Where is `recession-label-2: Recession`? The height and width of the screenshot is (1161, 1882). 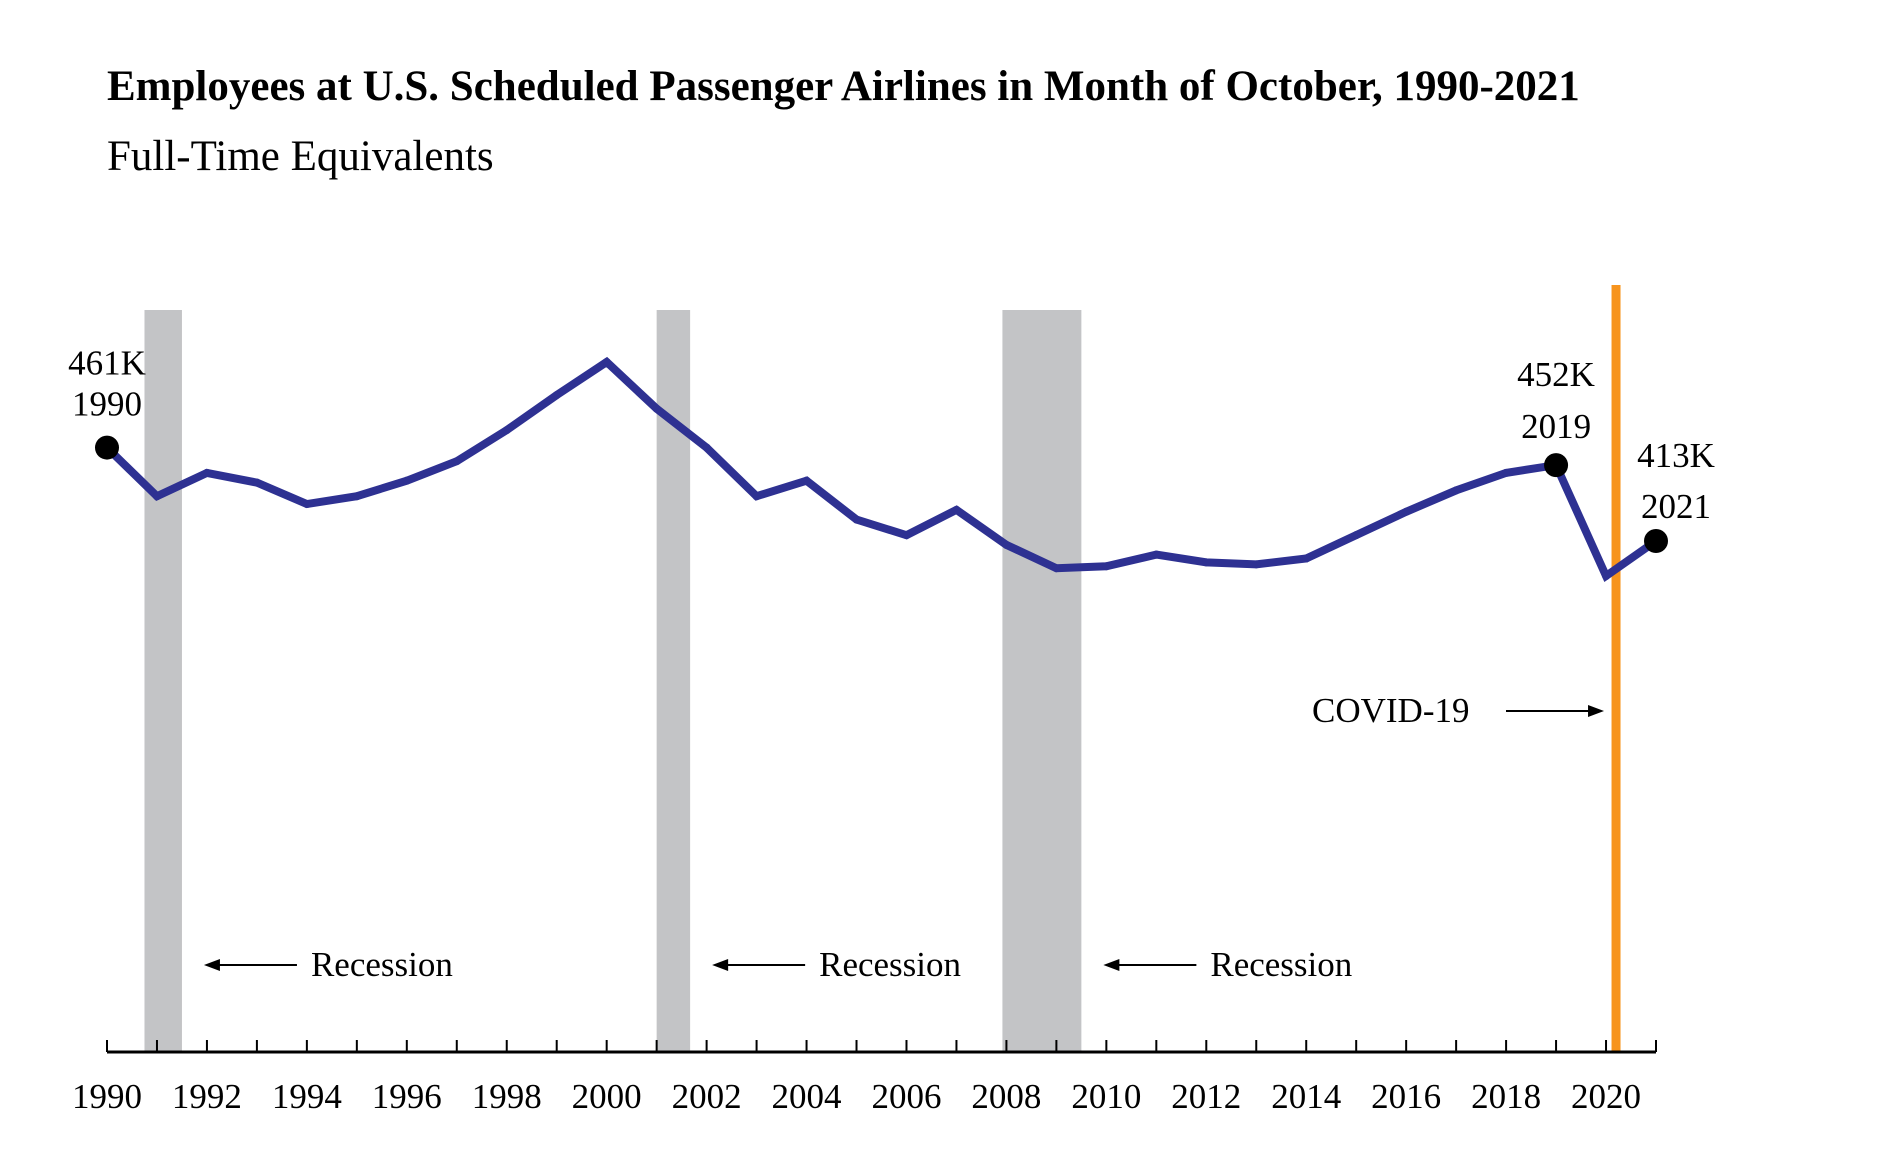
recession-label-2: Recession is located at coordinates (890, 964).